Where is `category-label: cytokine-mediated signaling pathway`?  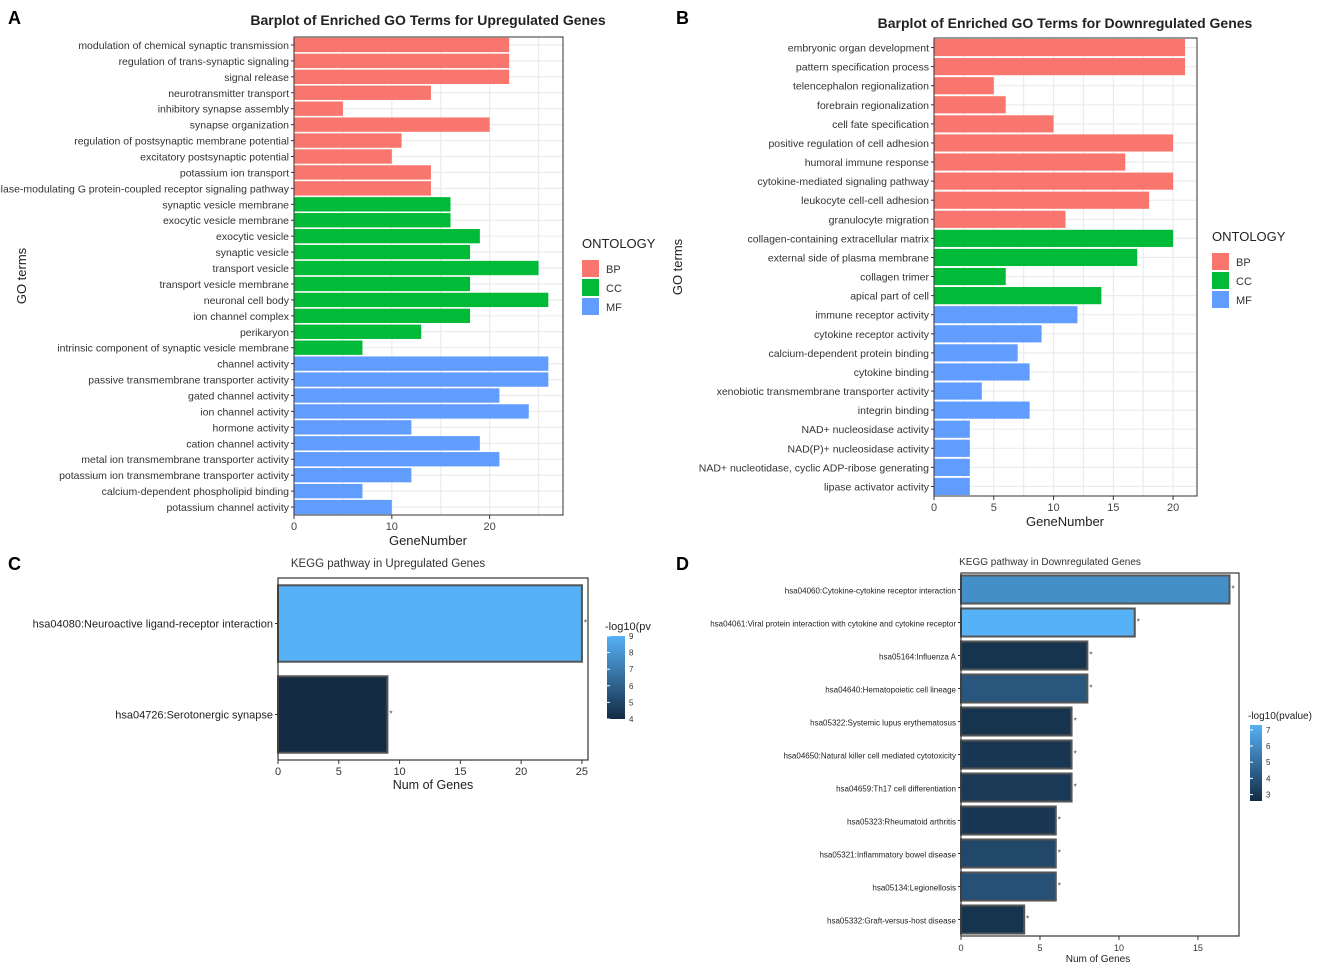
category-label: cytokine-mediated signaling pathway is located at coordinates (843, 182).